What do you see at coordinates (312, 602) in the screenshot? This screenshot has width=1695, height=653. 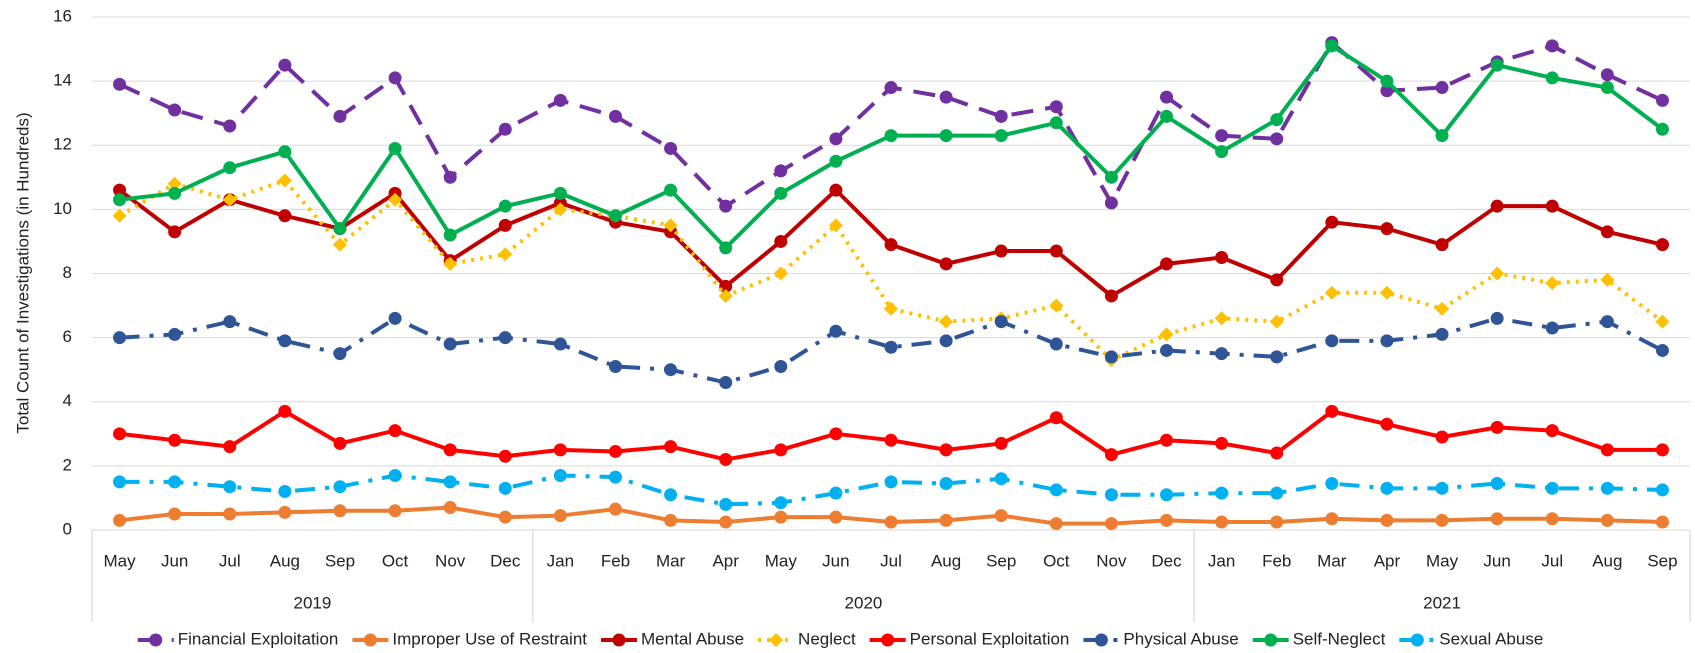 I see `x-group-label: 2019` at bounding box center [312, 602].